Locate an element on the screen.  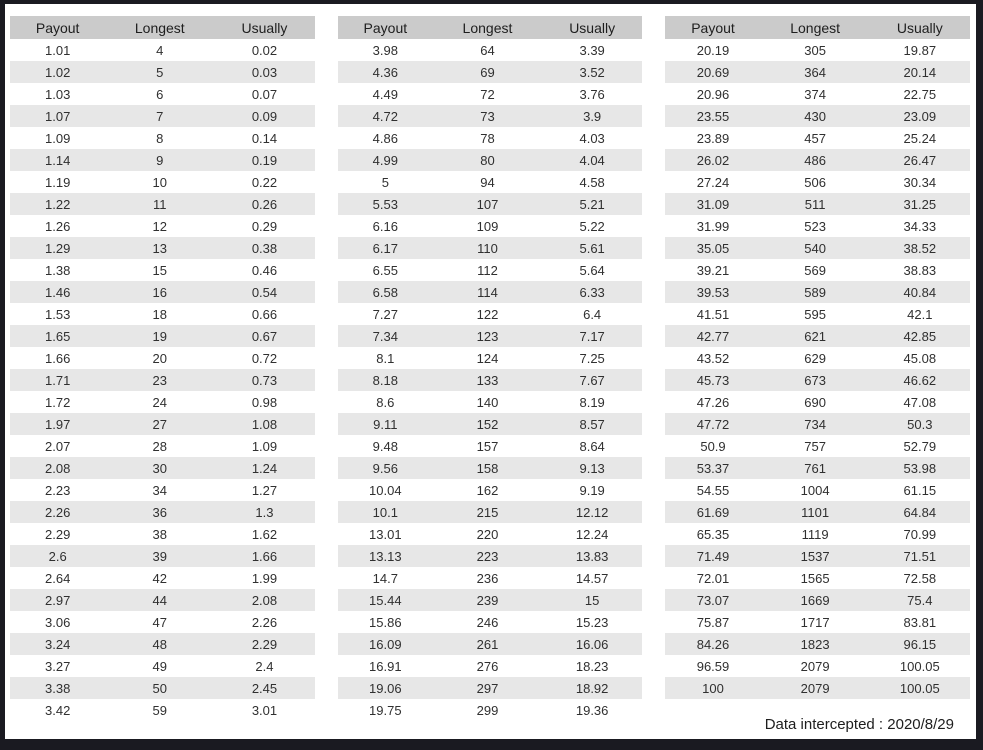
table-row: 20.19 305 19.87 is located at coordinates (817, 50).